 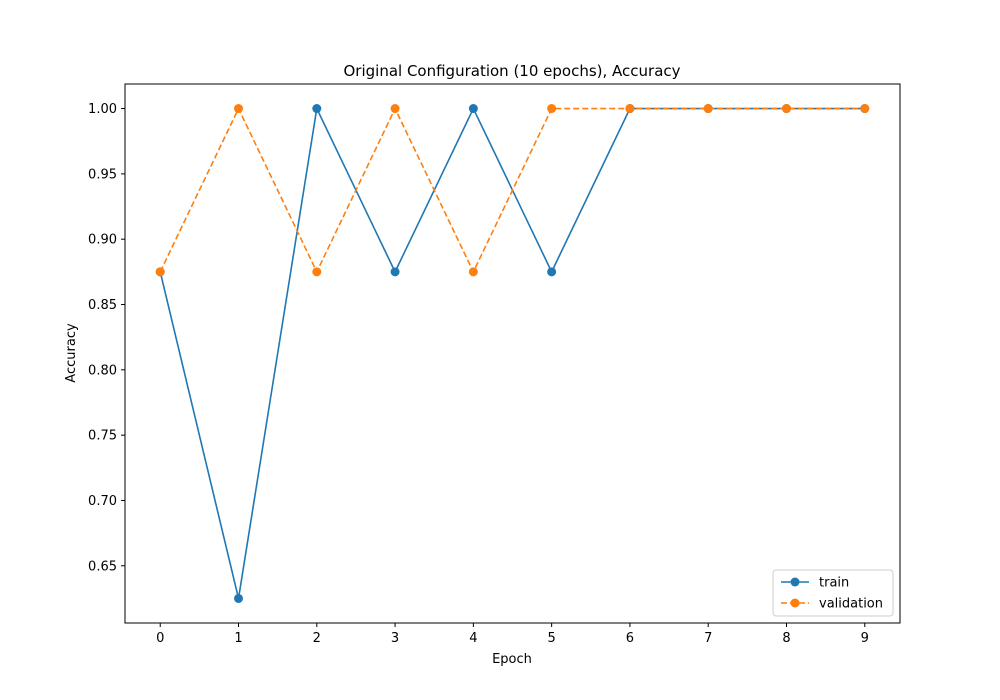 I want to click on y-tick-label: 0.65, so click(x=102, y=566).